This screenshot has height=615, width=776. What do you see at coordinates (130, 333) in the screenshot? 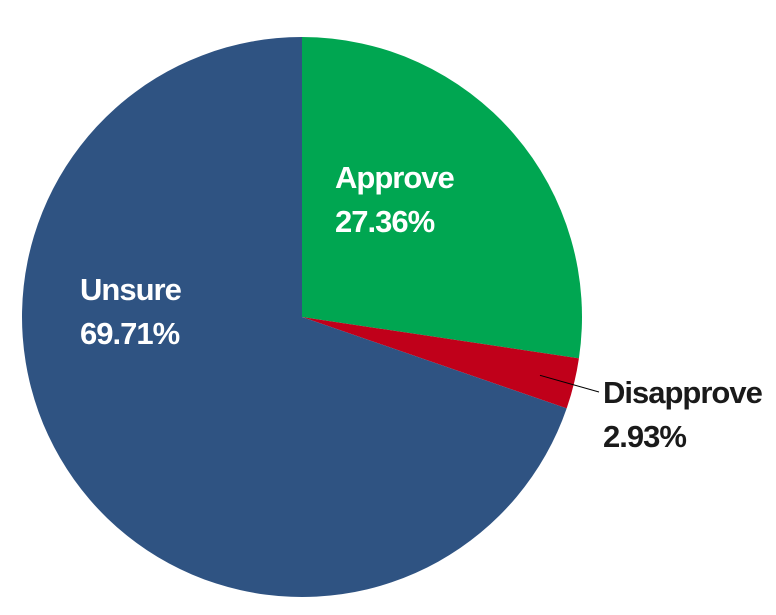
I see `slice-value-label: 69.71%` at bounding box center [130, 333].